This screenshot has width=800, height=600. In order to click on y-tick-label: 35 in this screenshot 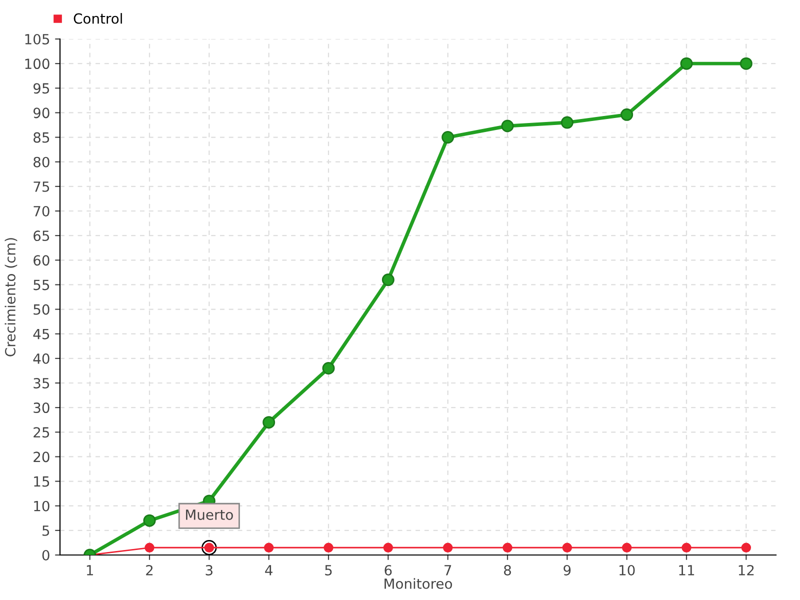, I will do `click(42, 383)`.